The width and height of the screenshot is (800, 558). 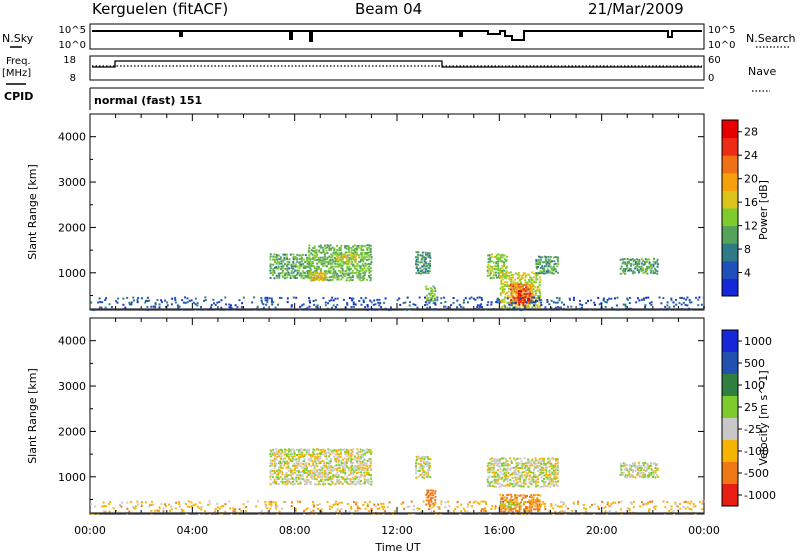 What do you see at coordinates (295, 530) in the screenshot?
I see `x-tick-label: 08:00` at bounding box center [295, 530].